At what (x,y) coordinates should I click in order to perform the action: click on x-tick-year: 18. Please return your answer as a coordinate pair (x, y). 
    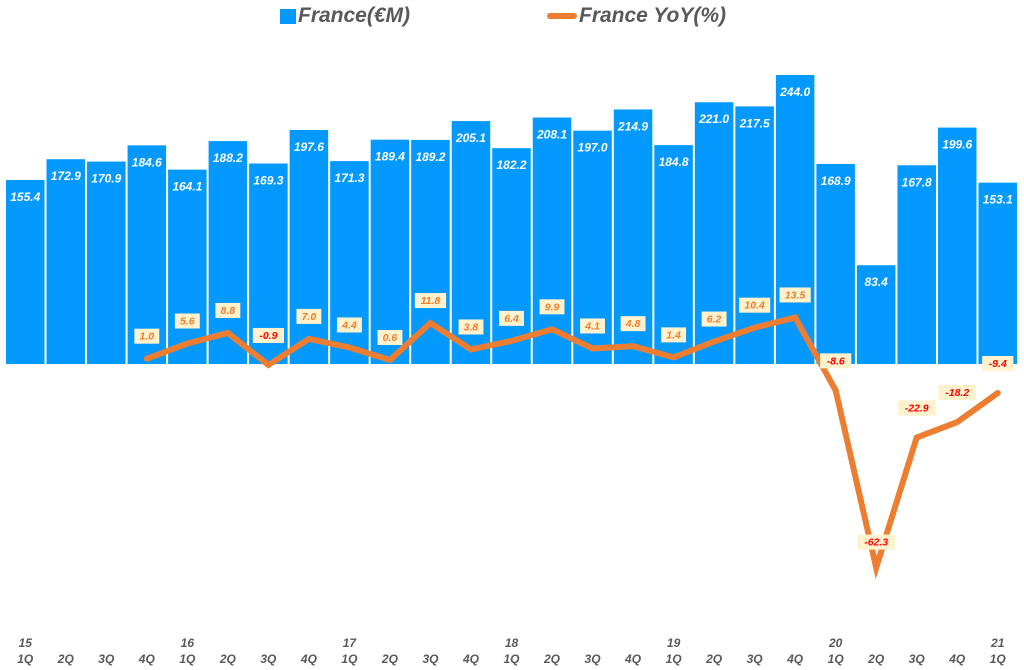
    Looking at the image, I should click on (512, 643).